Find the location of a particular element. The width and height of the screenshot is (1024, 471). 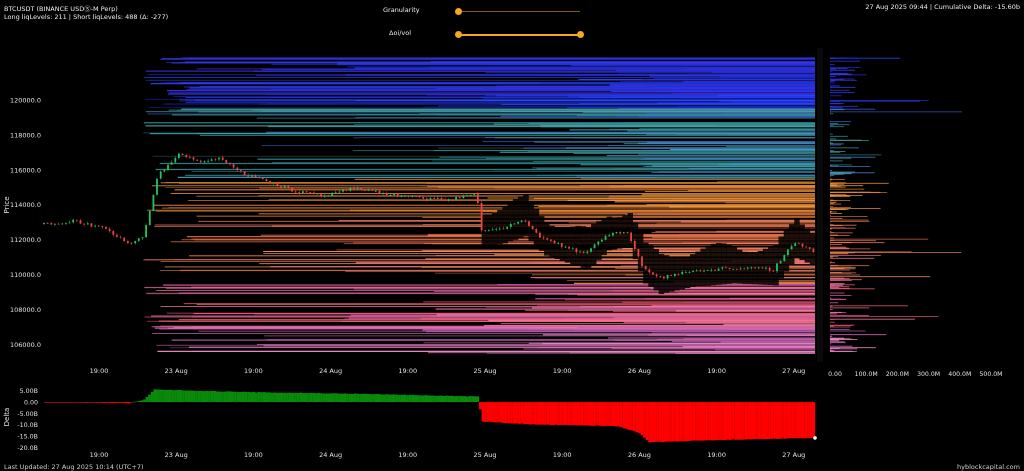

delta-tick-label: 0.00 is located at coordinates (31, 402).